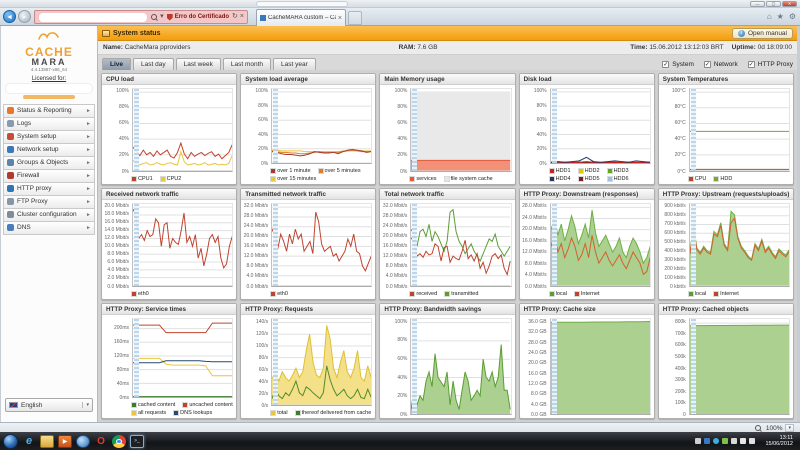 The height and width of the screenshot is (450, 800). Describe the element at coordinates (762, 33) in the screenshot. I see `open-manual-button: i Open manual` at that location.